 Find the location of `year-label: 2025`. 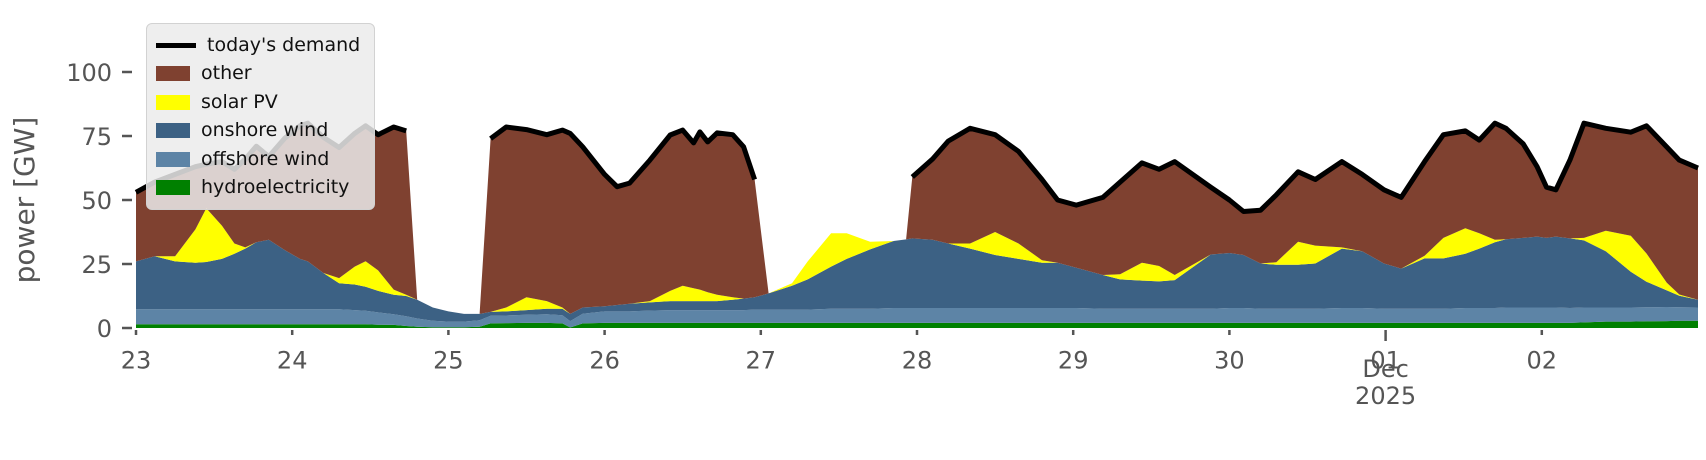

year-label: 2025 is located at coordinates (1385, 396).